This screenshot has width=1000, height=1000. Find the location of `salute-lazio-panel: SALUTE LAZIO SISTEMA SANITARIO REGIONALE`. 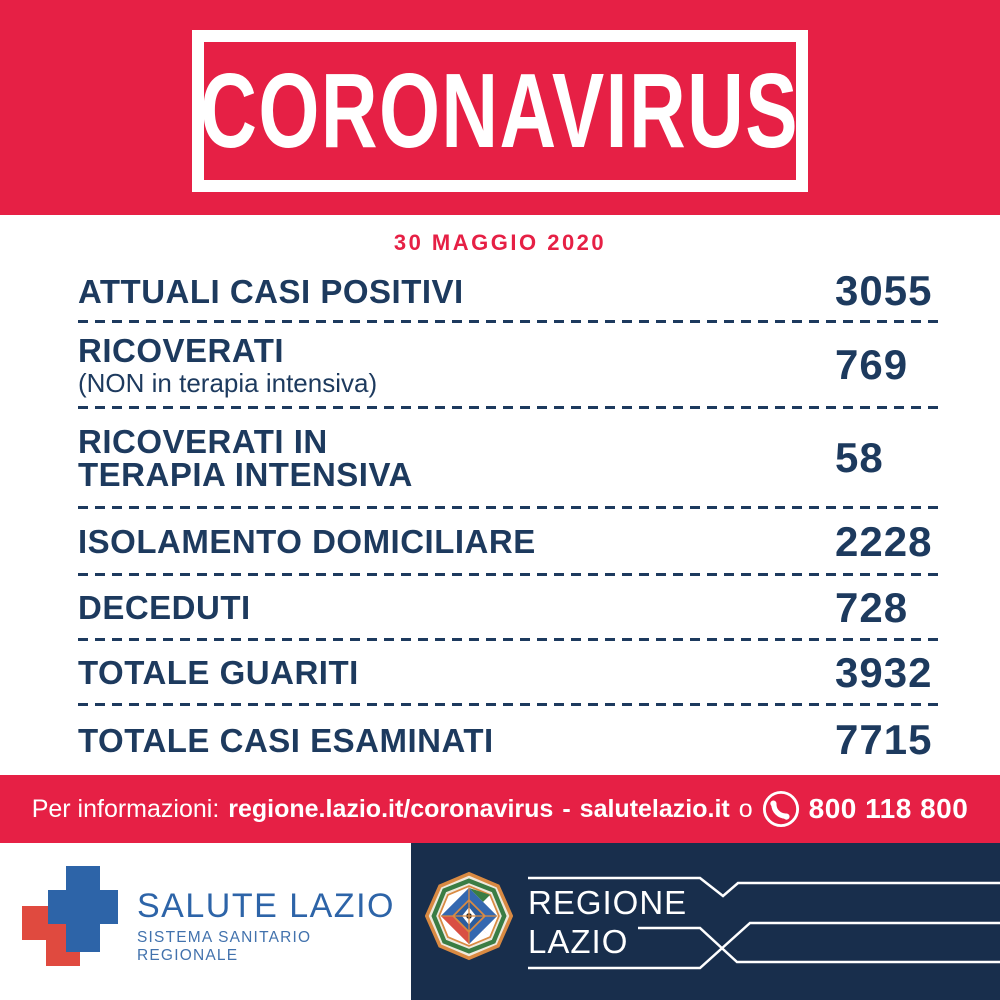

salute-lazio-panel: SALUTE LAZIO SISTEMA SANITARIO REGIONALE is located at coordinates (205, 921).